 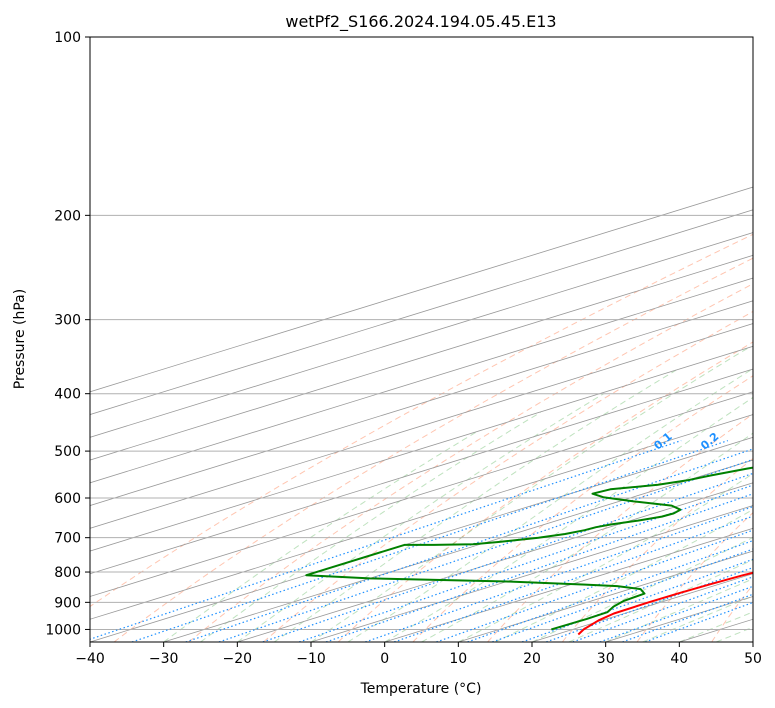 I want to click on y-tick-label: 200, so click(x=67, y=216).